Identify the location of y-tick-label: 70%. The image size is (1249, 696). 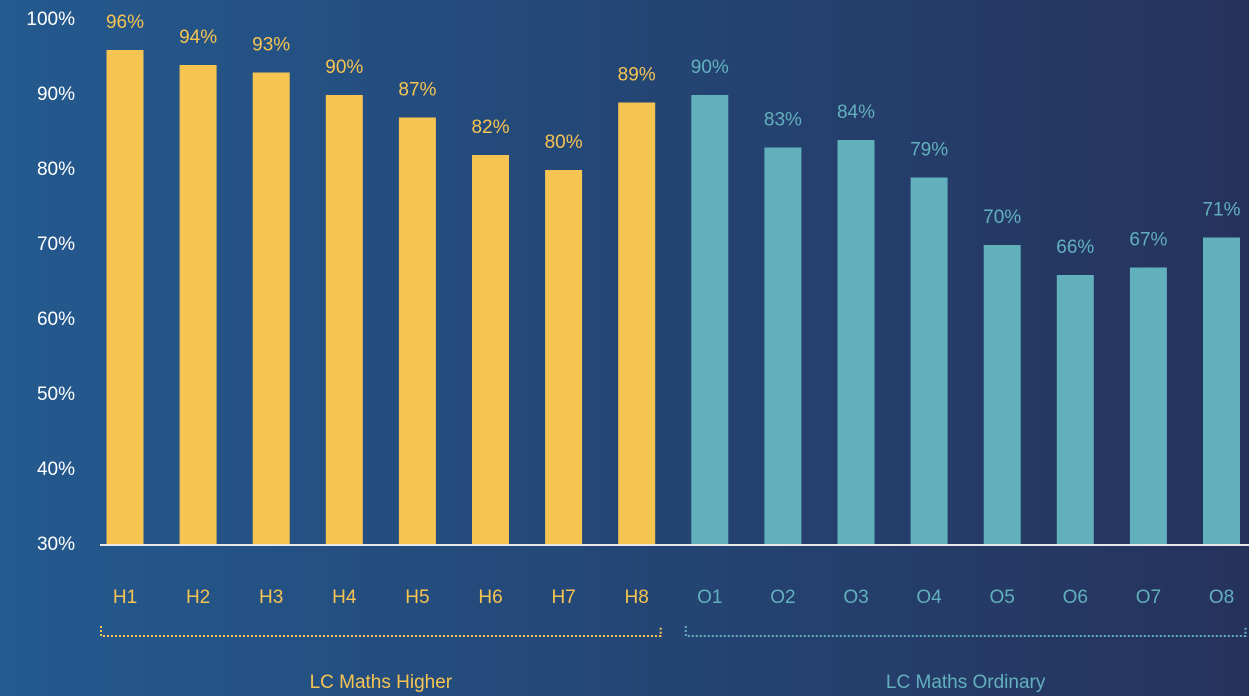
(56, 244).